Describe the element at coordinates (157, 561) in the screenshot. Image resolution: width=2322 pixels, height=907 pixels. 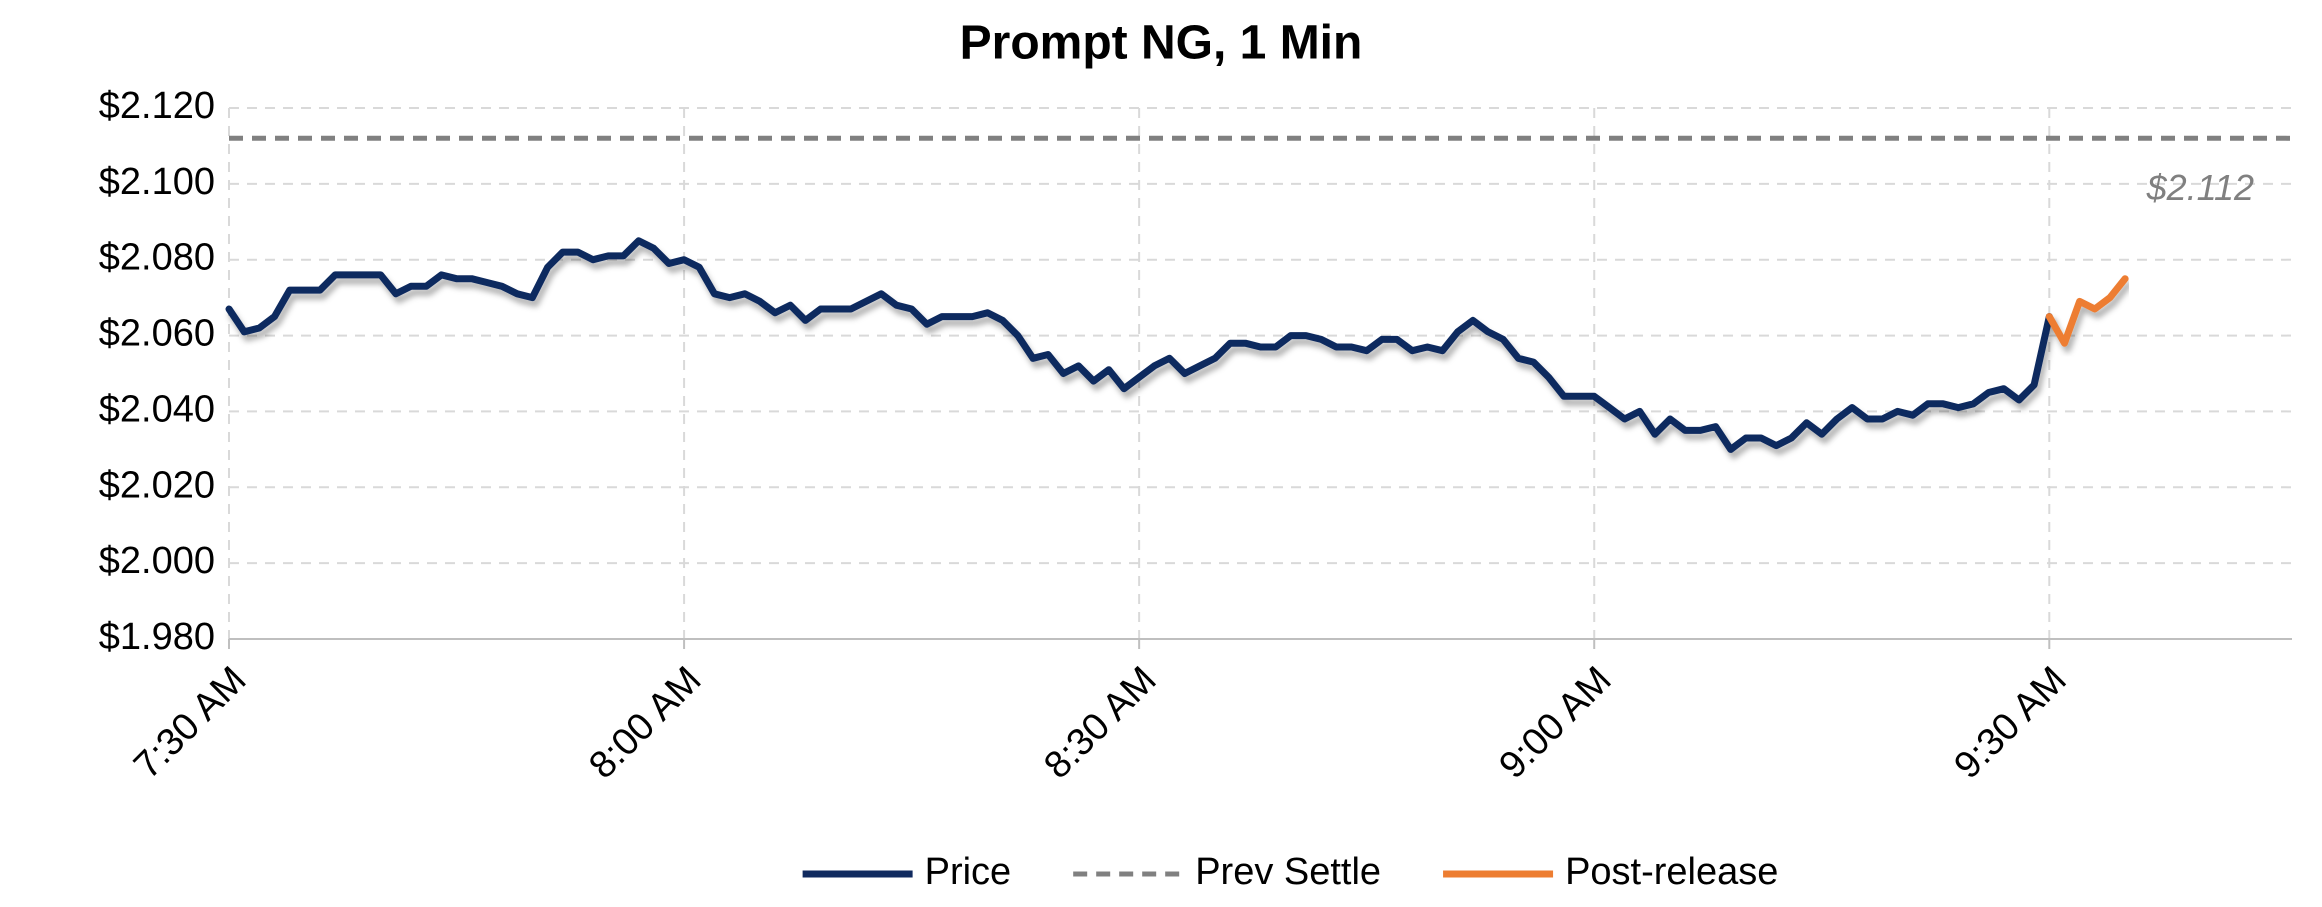
I see `y-tick-label: $2.000` at that location.